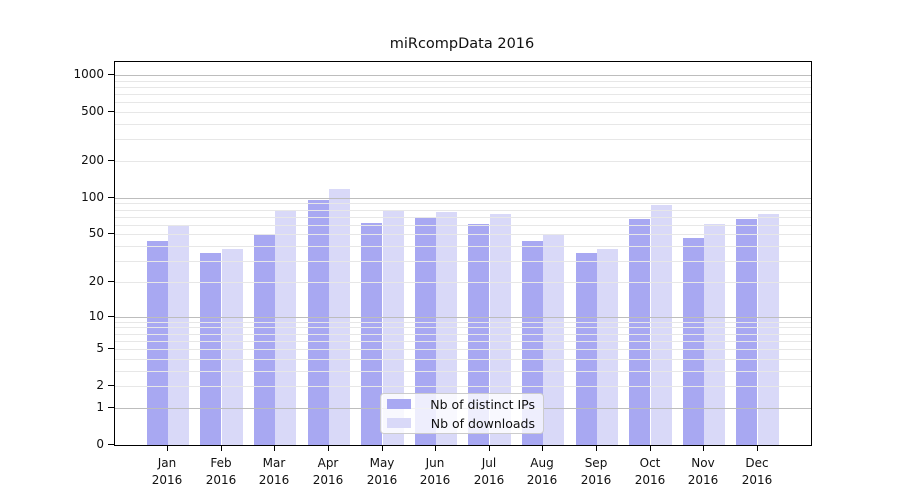 The image size is (900, 500). Describe the element at coordinates (462, 44) in the screenshot. I see `chart-title: miRcompData 2016` at that location.